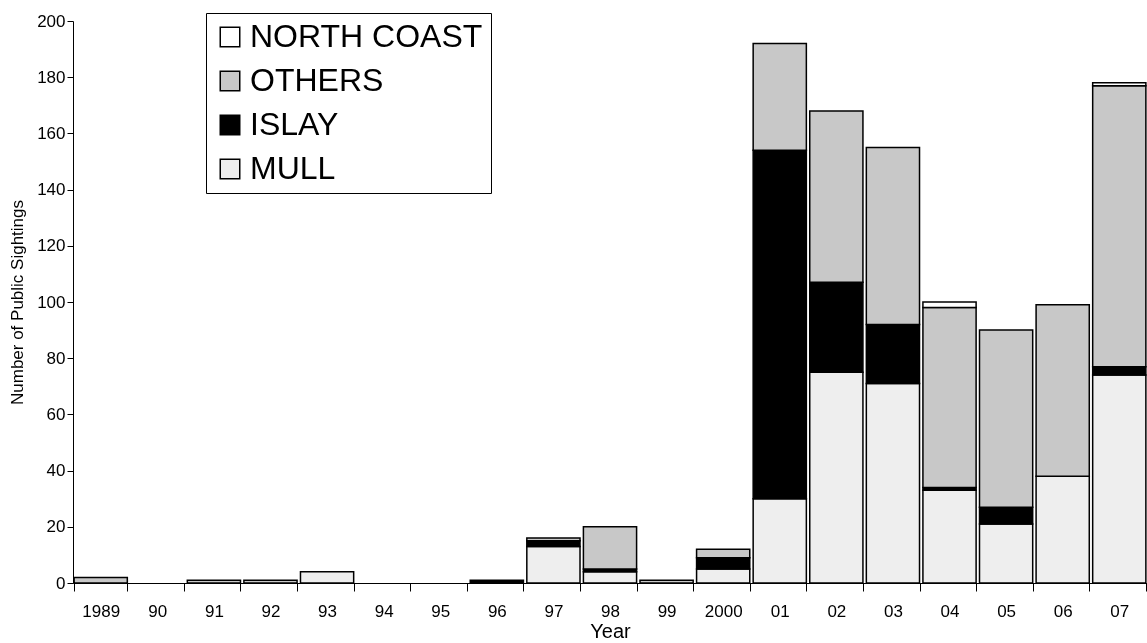 The height and width of the screenshot is (643, 1147). What do you see at coordinates (950, 611) in the screenshot?
I see `x-tick-label: 04` at bounding box center [950, 611].